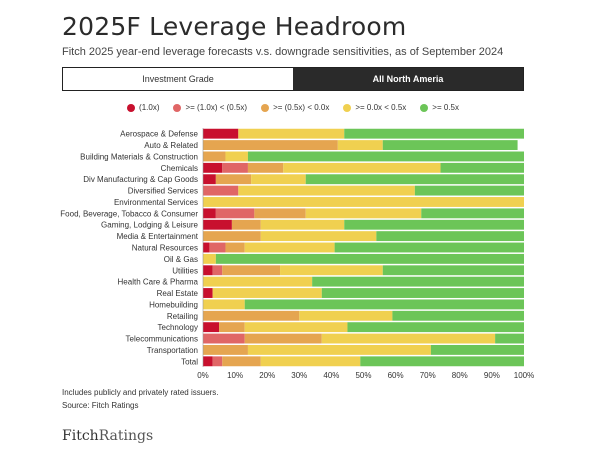 The height and width of the screenshot is (450, 591). I want to click on x-tick-label: 40%, so click(331, 375).